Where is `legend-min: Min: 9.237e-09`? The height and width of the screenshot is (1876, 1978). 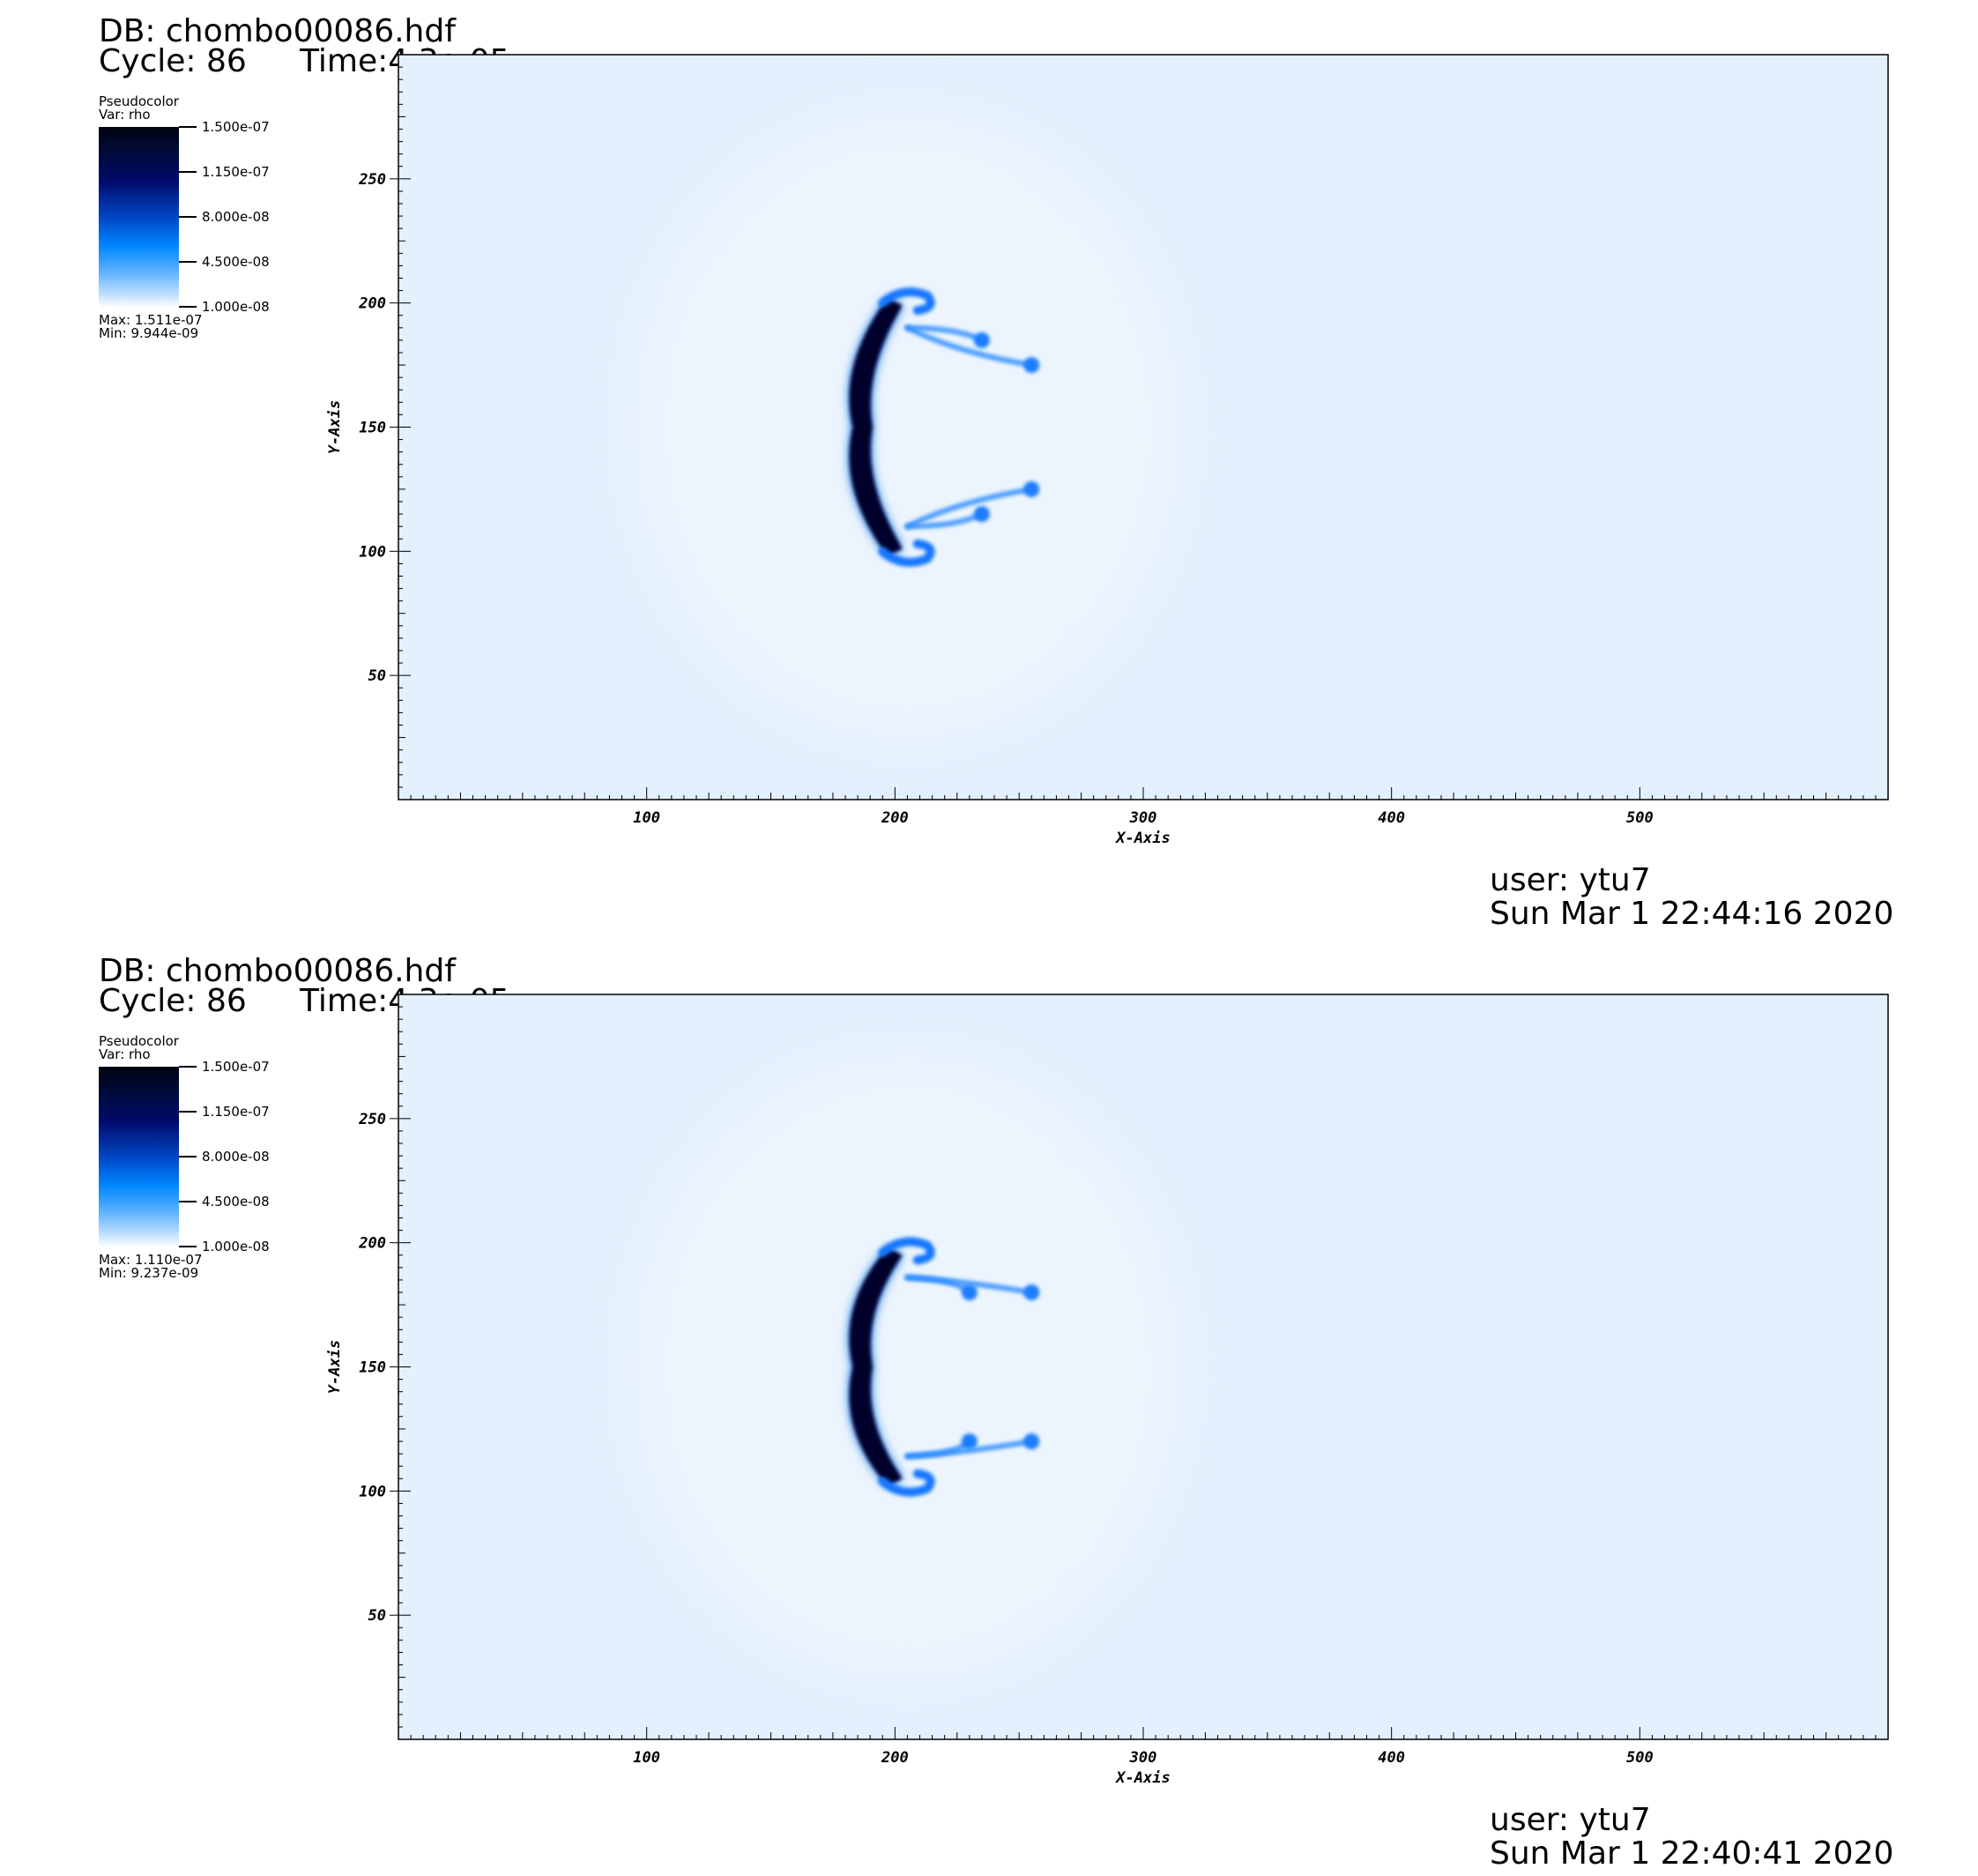 legend-min: Min: 9.237e-09 is located at coordinates (149, 1273).